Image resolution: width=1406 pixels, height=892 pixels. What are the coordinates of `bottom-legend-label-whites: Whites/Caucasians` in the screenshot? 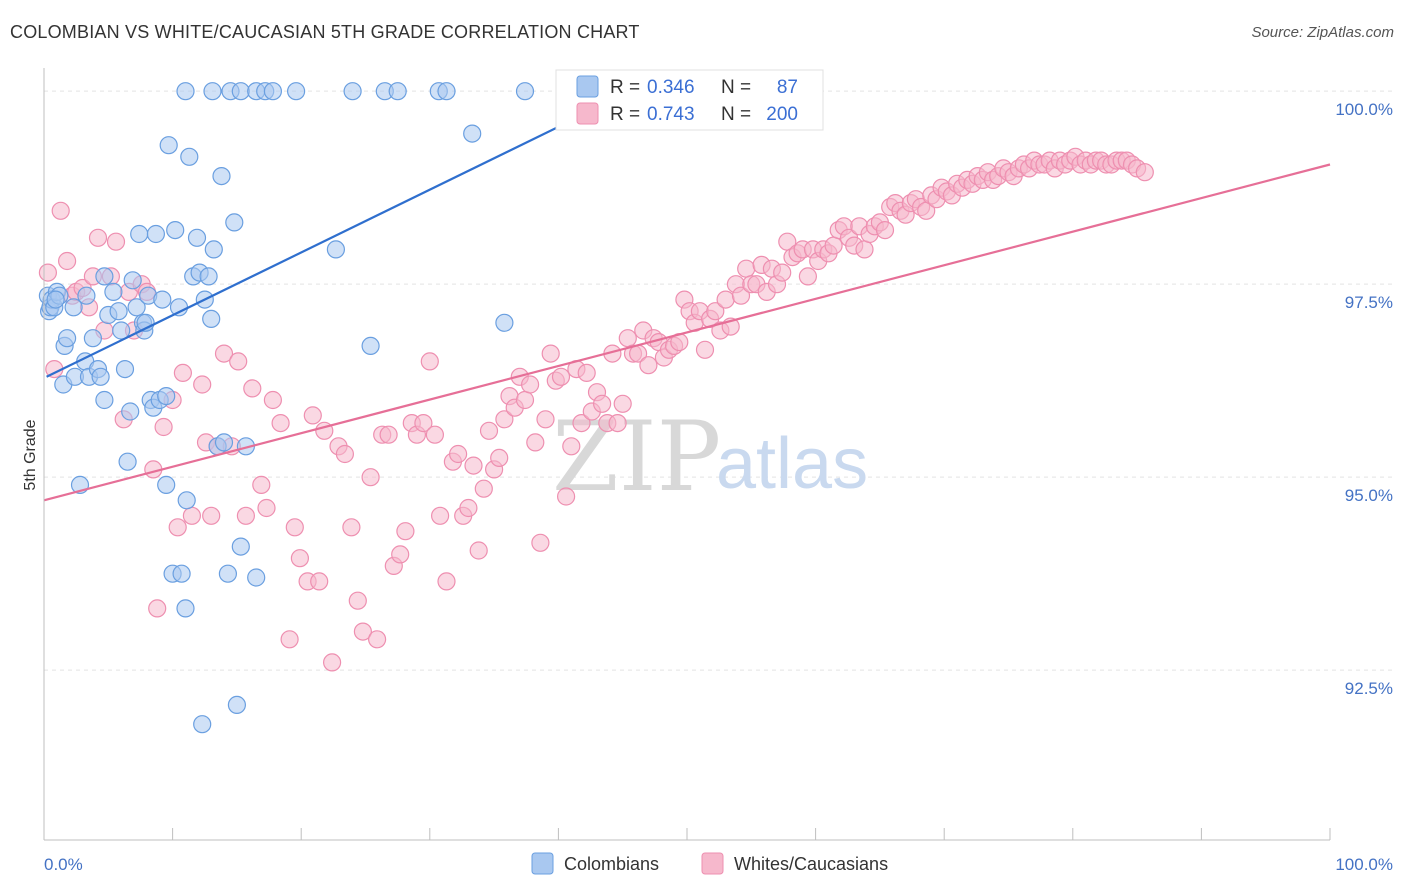 It's located at (811, 864).